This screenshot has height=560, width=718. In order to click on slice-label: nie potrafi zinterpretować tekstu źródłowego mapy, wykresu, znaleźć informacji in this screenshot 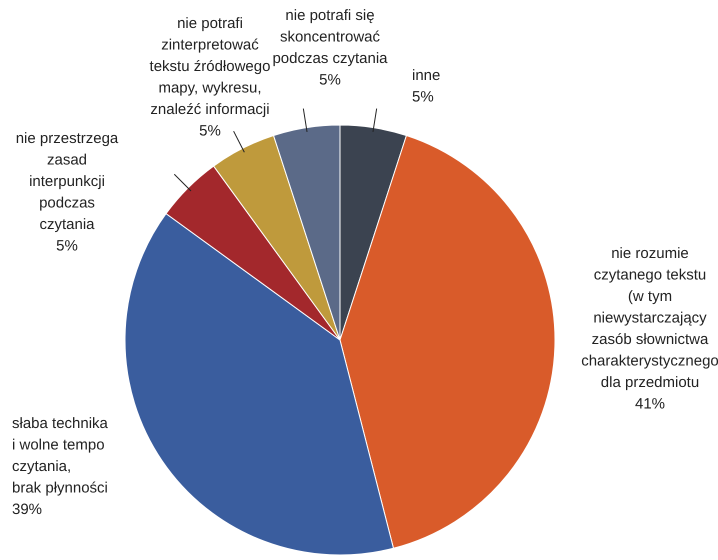, I will do `click(210, 66)`.